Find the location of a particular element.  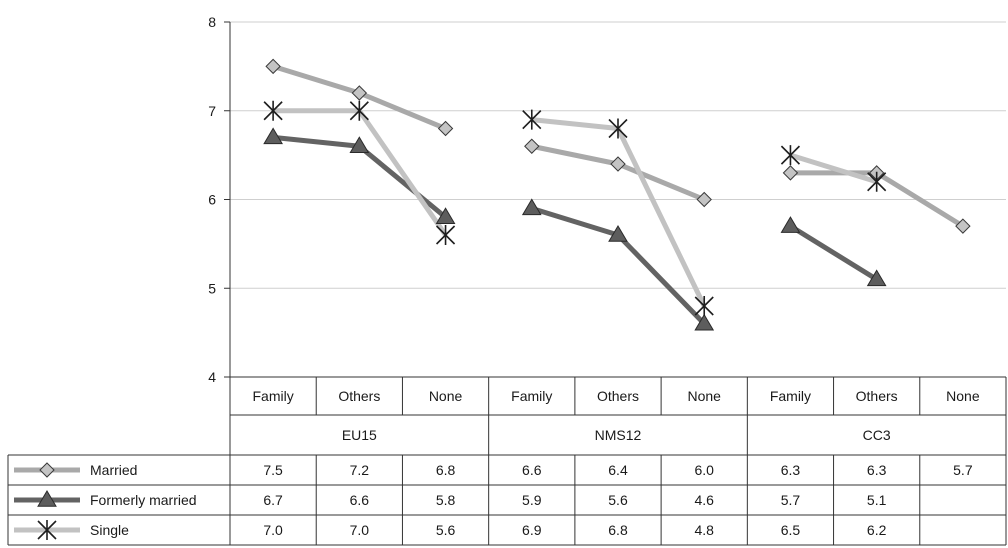

data-label: 5.8 is located at coordinates (446, 500).